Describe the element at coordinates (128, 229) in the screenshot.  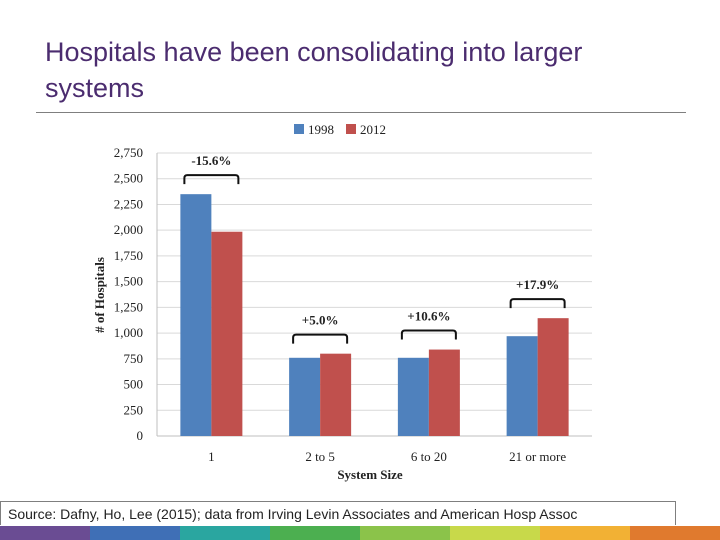
I see `y-tick-label: 2,000` at that location.